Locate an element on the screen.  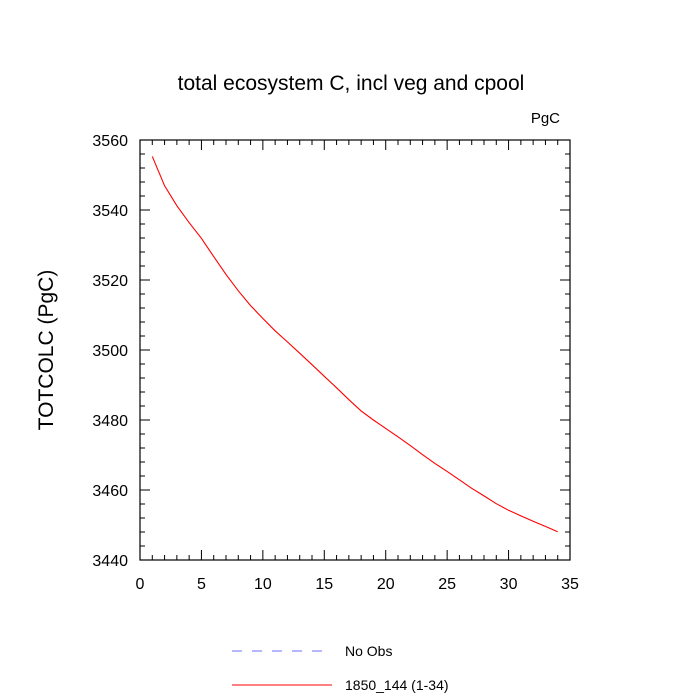
units-label: PgC is located at coordinates (545, 118).